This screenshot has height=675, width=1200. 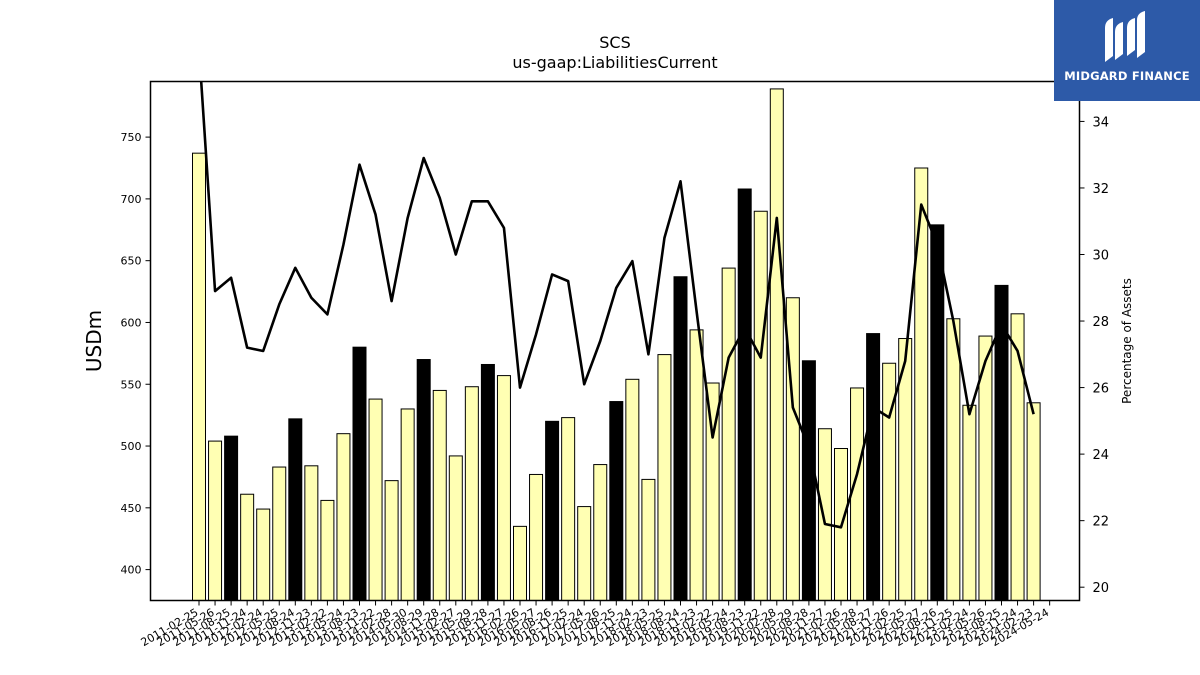 I want to click on y2-tick-label: 26, so click(x=1101, y=389).